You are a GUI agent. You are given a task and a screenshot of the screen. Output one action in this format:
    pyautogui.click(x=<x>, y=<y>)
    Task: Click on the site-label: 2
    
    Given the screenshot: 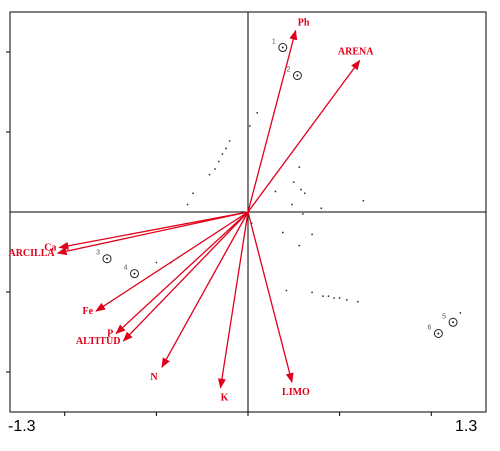 What is the action you would take?
    pyautogui.click(x=289, y=70)
    